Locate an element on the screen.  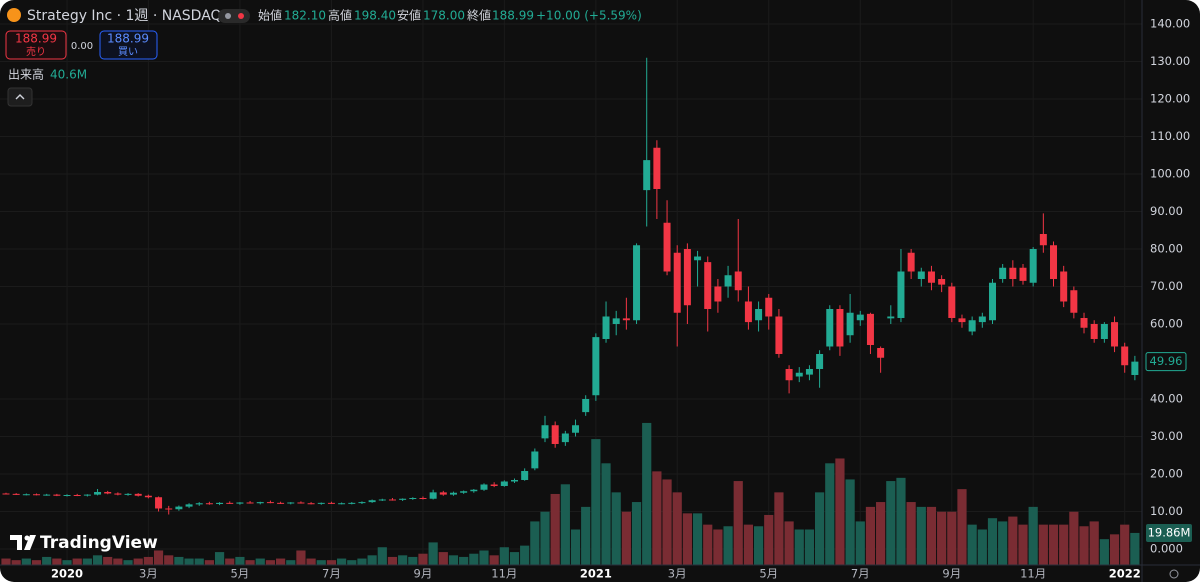
y-tick-label: 110.00 is located at coordinates (1170, 136).